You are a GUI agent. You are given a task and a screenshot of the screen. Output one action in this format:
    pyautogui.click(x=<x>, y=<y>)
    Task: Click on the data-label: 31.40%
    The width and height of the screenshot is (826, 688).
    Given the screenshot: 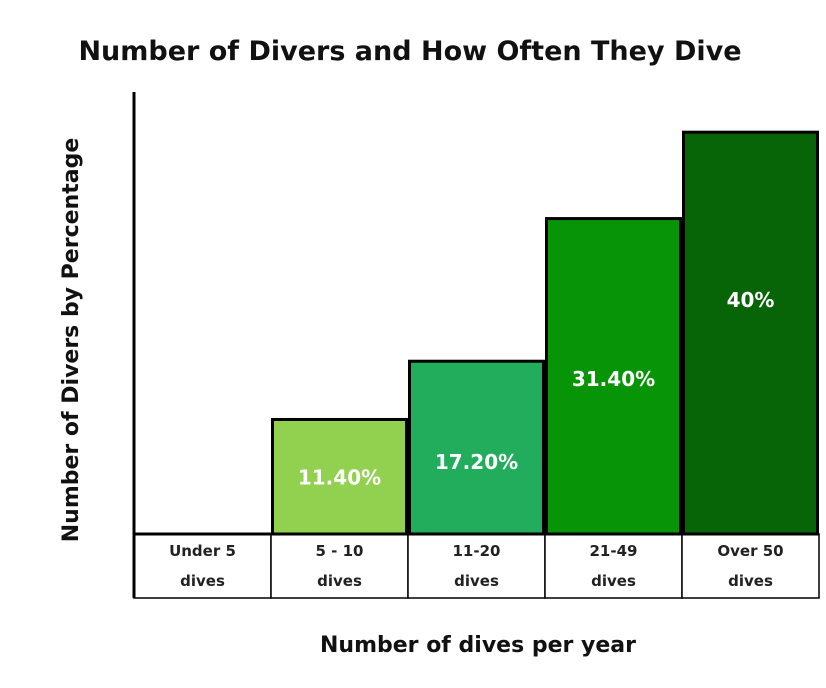 What is the action you would take?
    pyautogui.click(x=613, y=379)
    